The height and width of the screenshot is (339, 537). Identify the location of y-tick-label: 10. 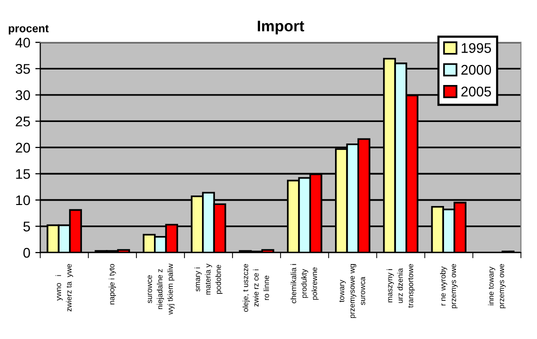
(23, 200).